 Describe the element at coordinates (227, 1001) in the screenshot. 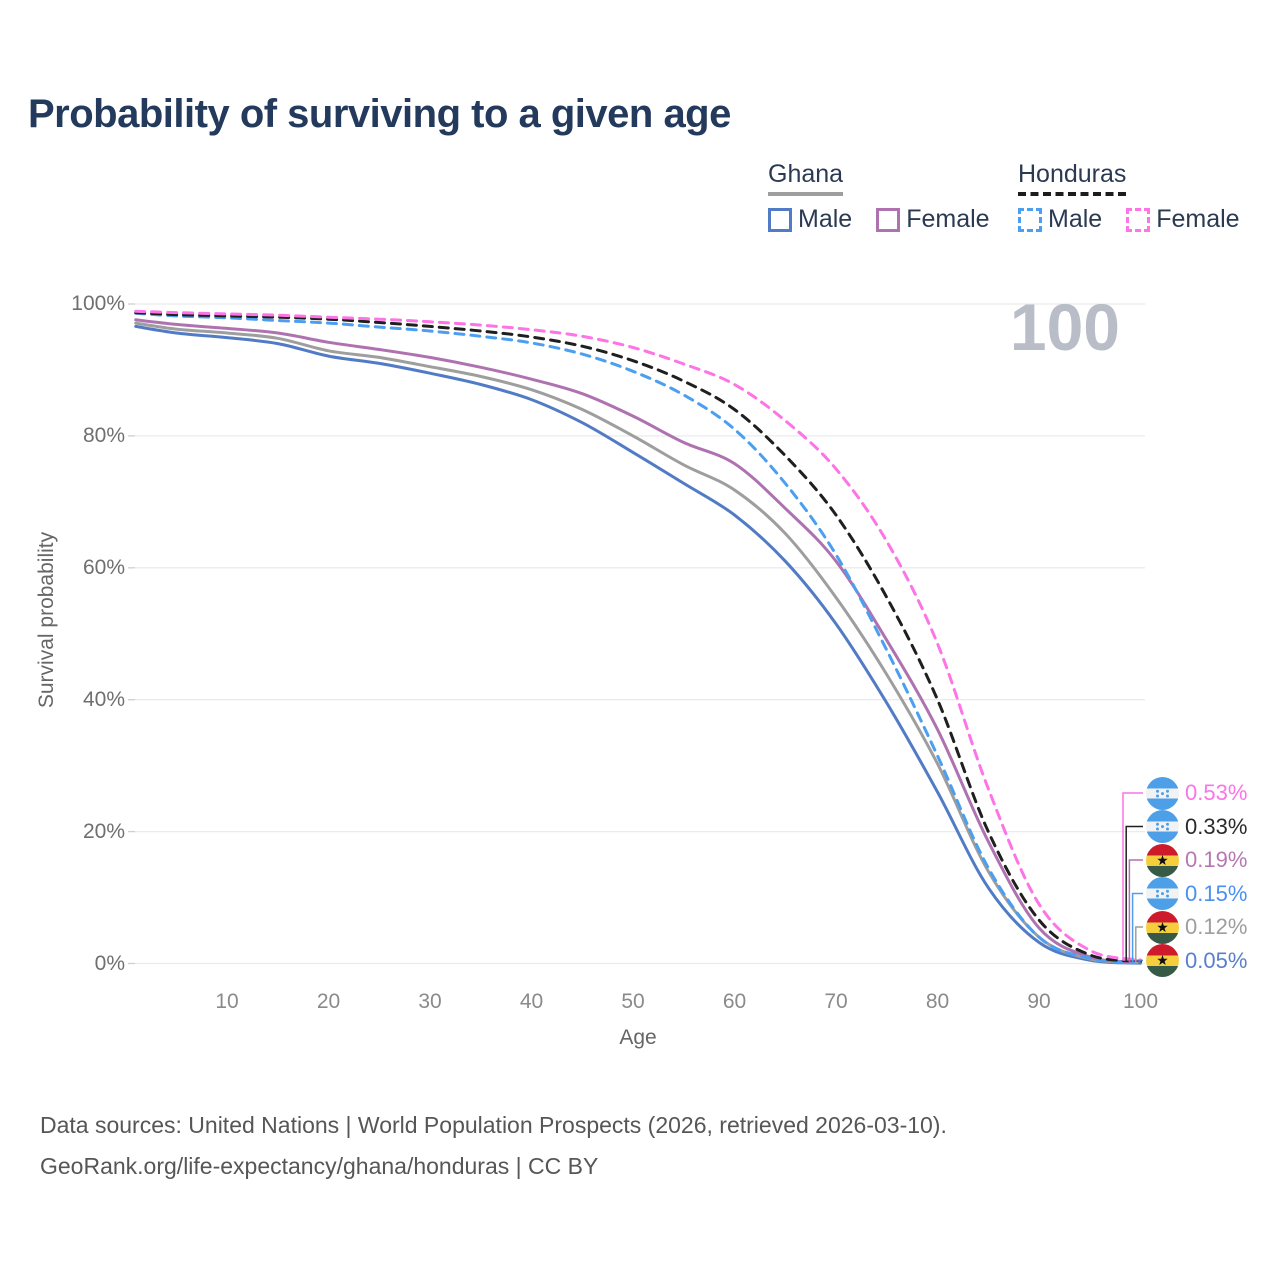

I see `x-tick-label-10: 10` at that location.